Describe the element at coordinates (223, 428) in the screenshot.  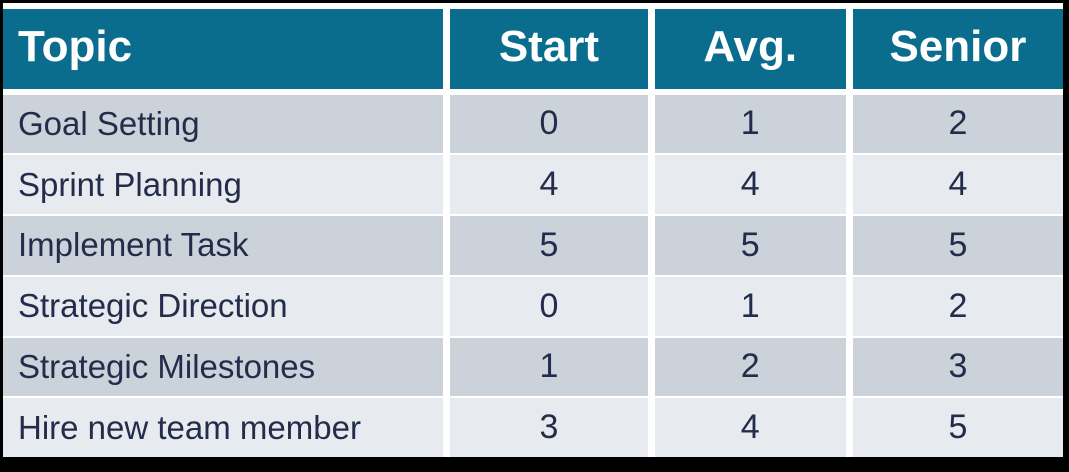
I see `cell-topic: Hire new team member` at that location.